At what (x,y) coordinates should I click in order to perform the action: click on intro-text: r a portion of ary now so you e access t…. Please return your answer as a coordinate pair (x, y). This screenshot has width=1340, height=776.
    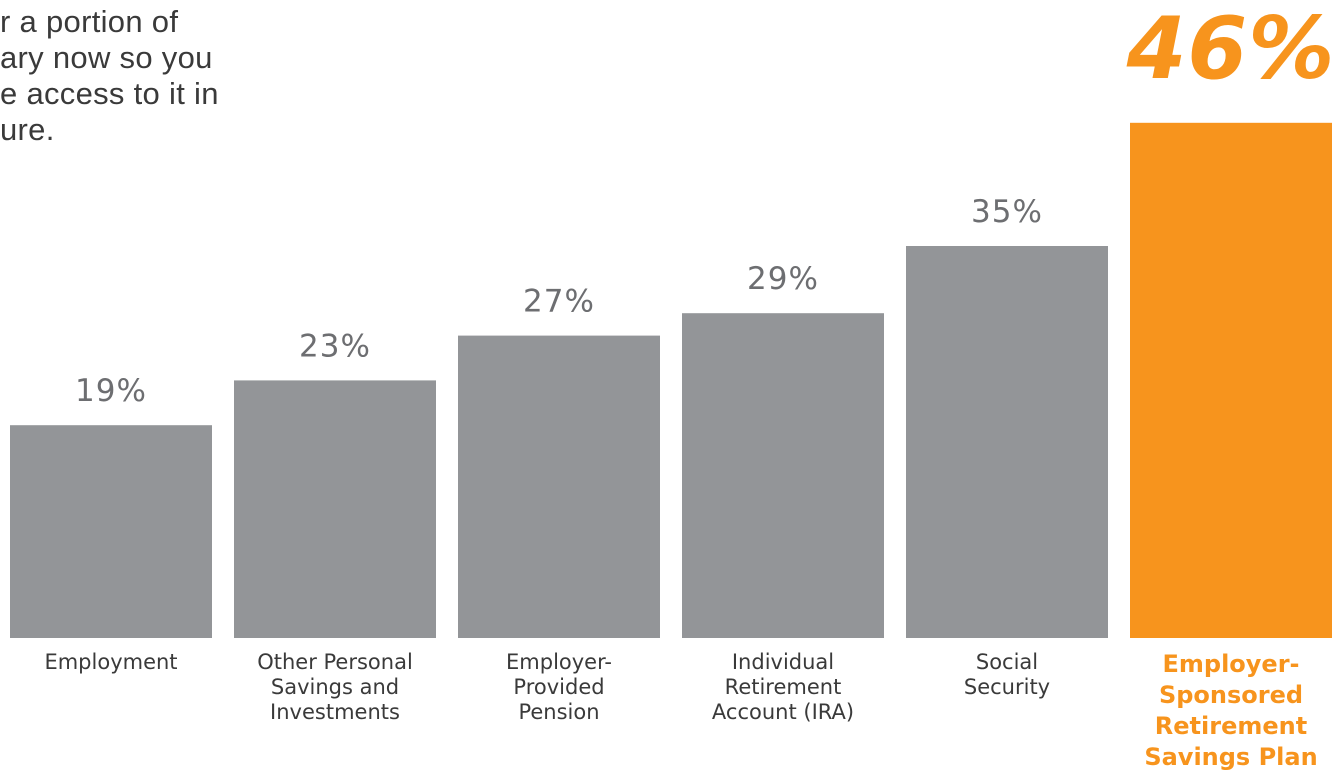
    Looking at the image, I should click on (135, 76).